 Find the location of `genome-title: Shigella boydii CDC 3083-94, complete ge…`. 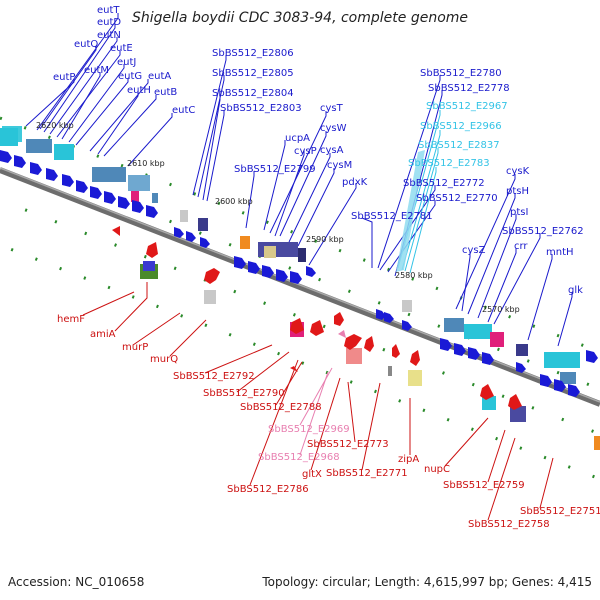

genome-title: Shigella boydii CDC 3083-94, complete ge… is located at coordinates (300, 18).